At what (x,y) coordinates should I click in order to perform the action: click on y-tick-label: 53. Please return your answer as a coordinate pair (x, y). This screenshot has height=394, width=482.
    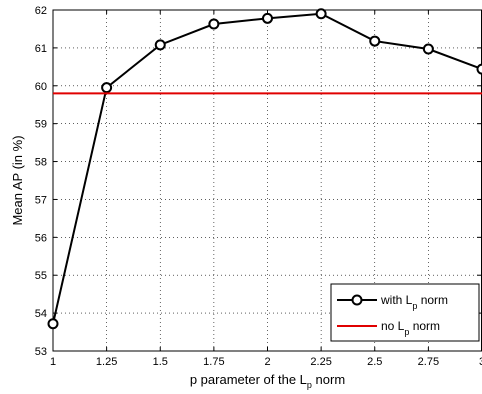
    Looking at the image, I should click on (41, 352).